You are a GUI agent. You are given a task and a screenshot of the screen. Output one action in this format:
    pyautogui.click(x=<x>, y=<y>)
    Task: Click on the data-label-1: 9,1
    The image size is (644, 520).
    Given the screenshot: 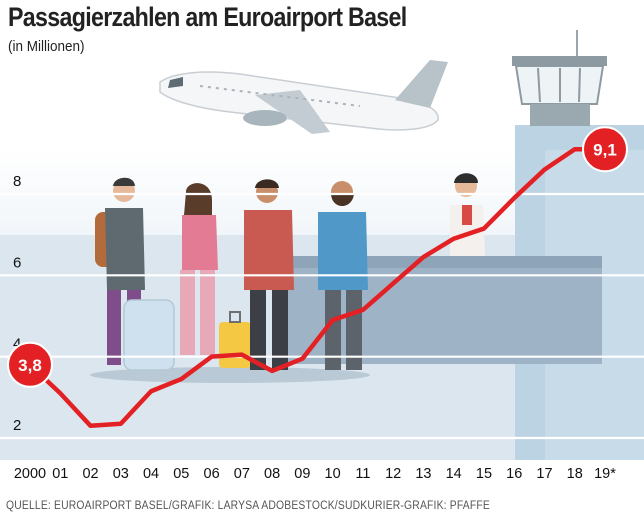 What is the action you would take?
    pyautogui.click(x=605, y=149)
    